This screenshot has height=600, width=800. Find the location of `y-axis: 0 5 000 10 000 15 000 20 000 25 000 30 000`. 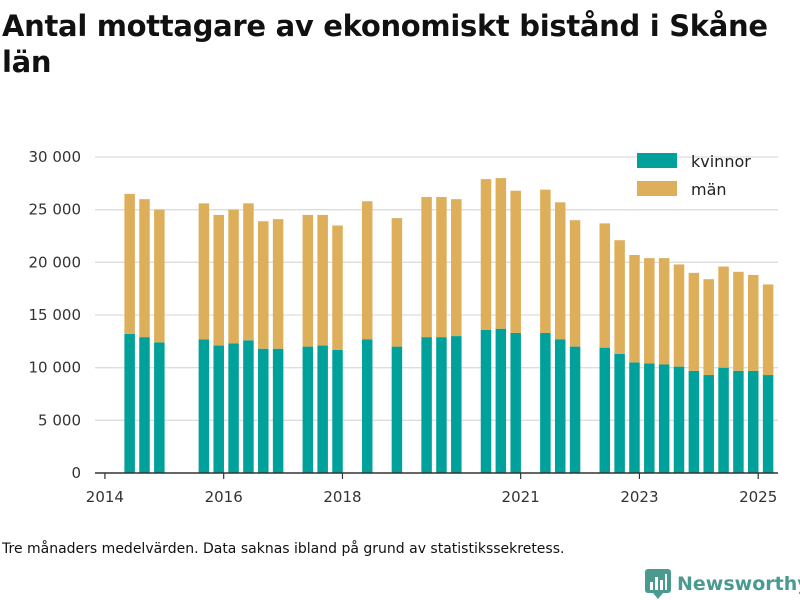

y-axis: 0 5 000 10 000 15 000 20 000 25 000 30 000 is located at coordinates (55, 315).